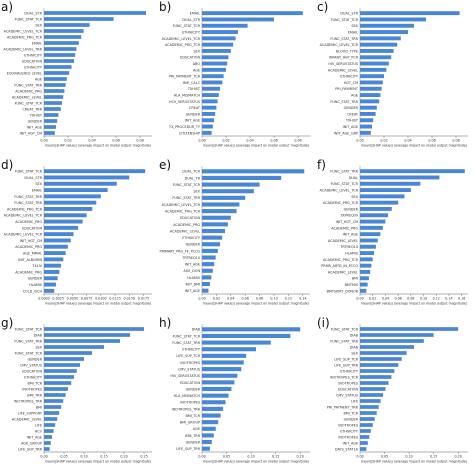 The height and width of the screenshot is (474, 474). I want to click on category-label: INIT_HGT_CM, so click(31, 133).